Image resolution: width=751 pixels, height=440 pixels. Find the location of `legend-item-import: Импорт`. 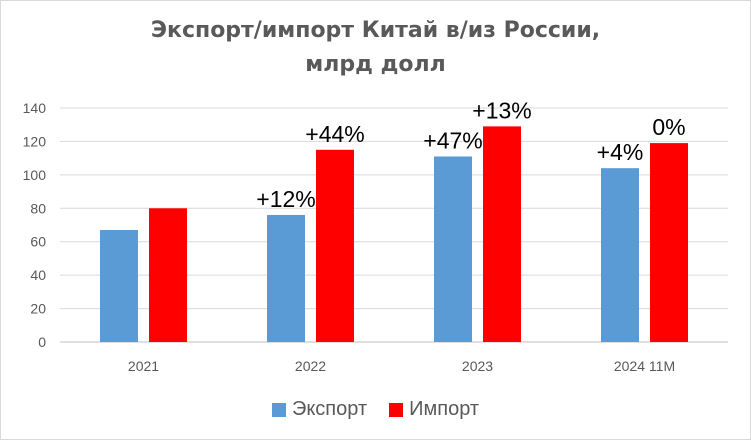

legend-item-import: Импорт is located at coordinates (434, 409).